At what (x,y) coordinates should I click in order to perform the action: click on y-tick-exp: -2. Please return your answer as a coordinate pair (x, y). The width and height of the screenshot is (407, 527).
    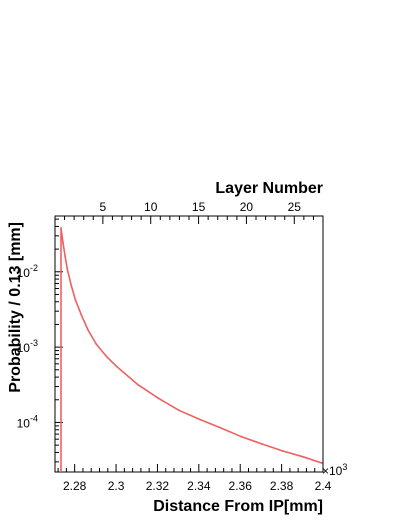
    Looking at the image, I should click on (34, 268).